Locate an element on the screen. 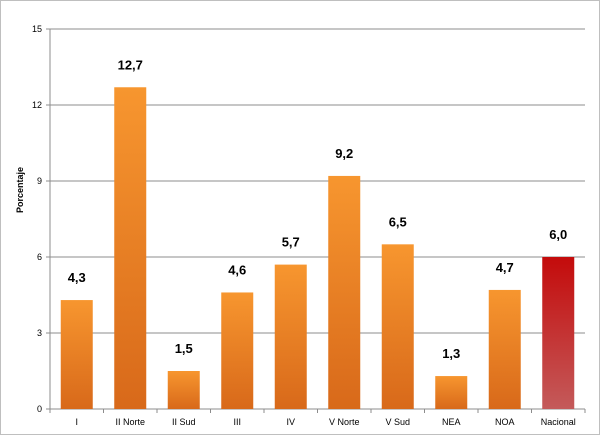 Image resolution: width=600 pixels, height=435 pixels. bar-iii is located at coordinates (237, 350).